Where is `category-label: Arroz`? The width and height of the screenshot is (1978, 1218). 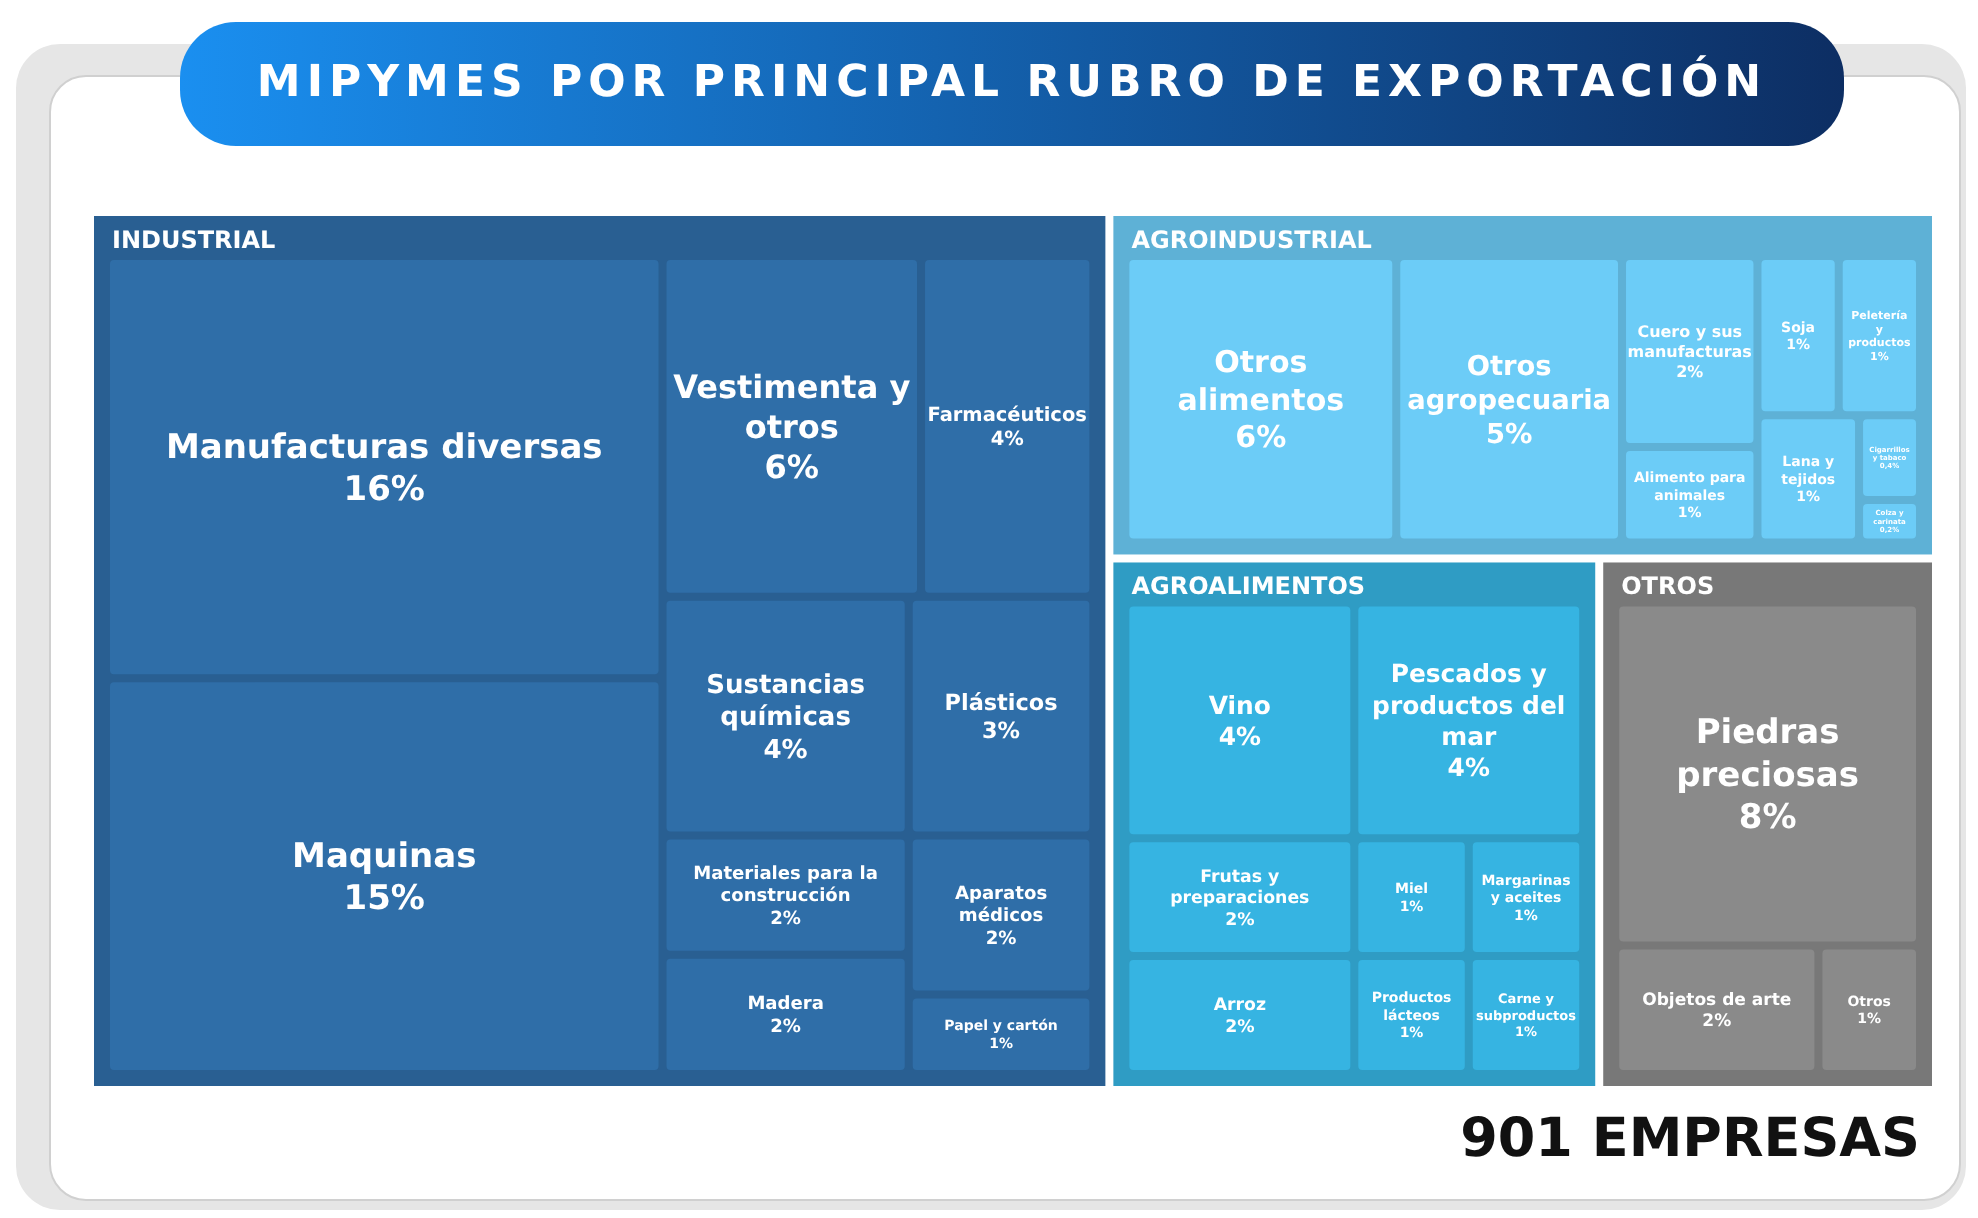
category-label: Arroz is located at coordinates (1240, 1006).